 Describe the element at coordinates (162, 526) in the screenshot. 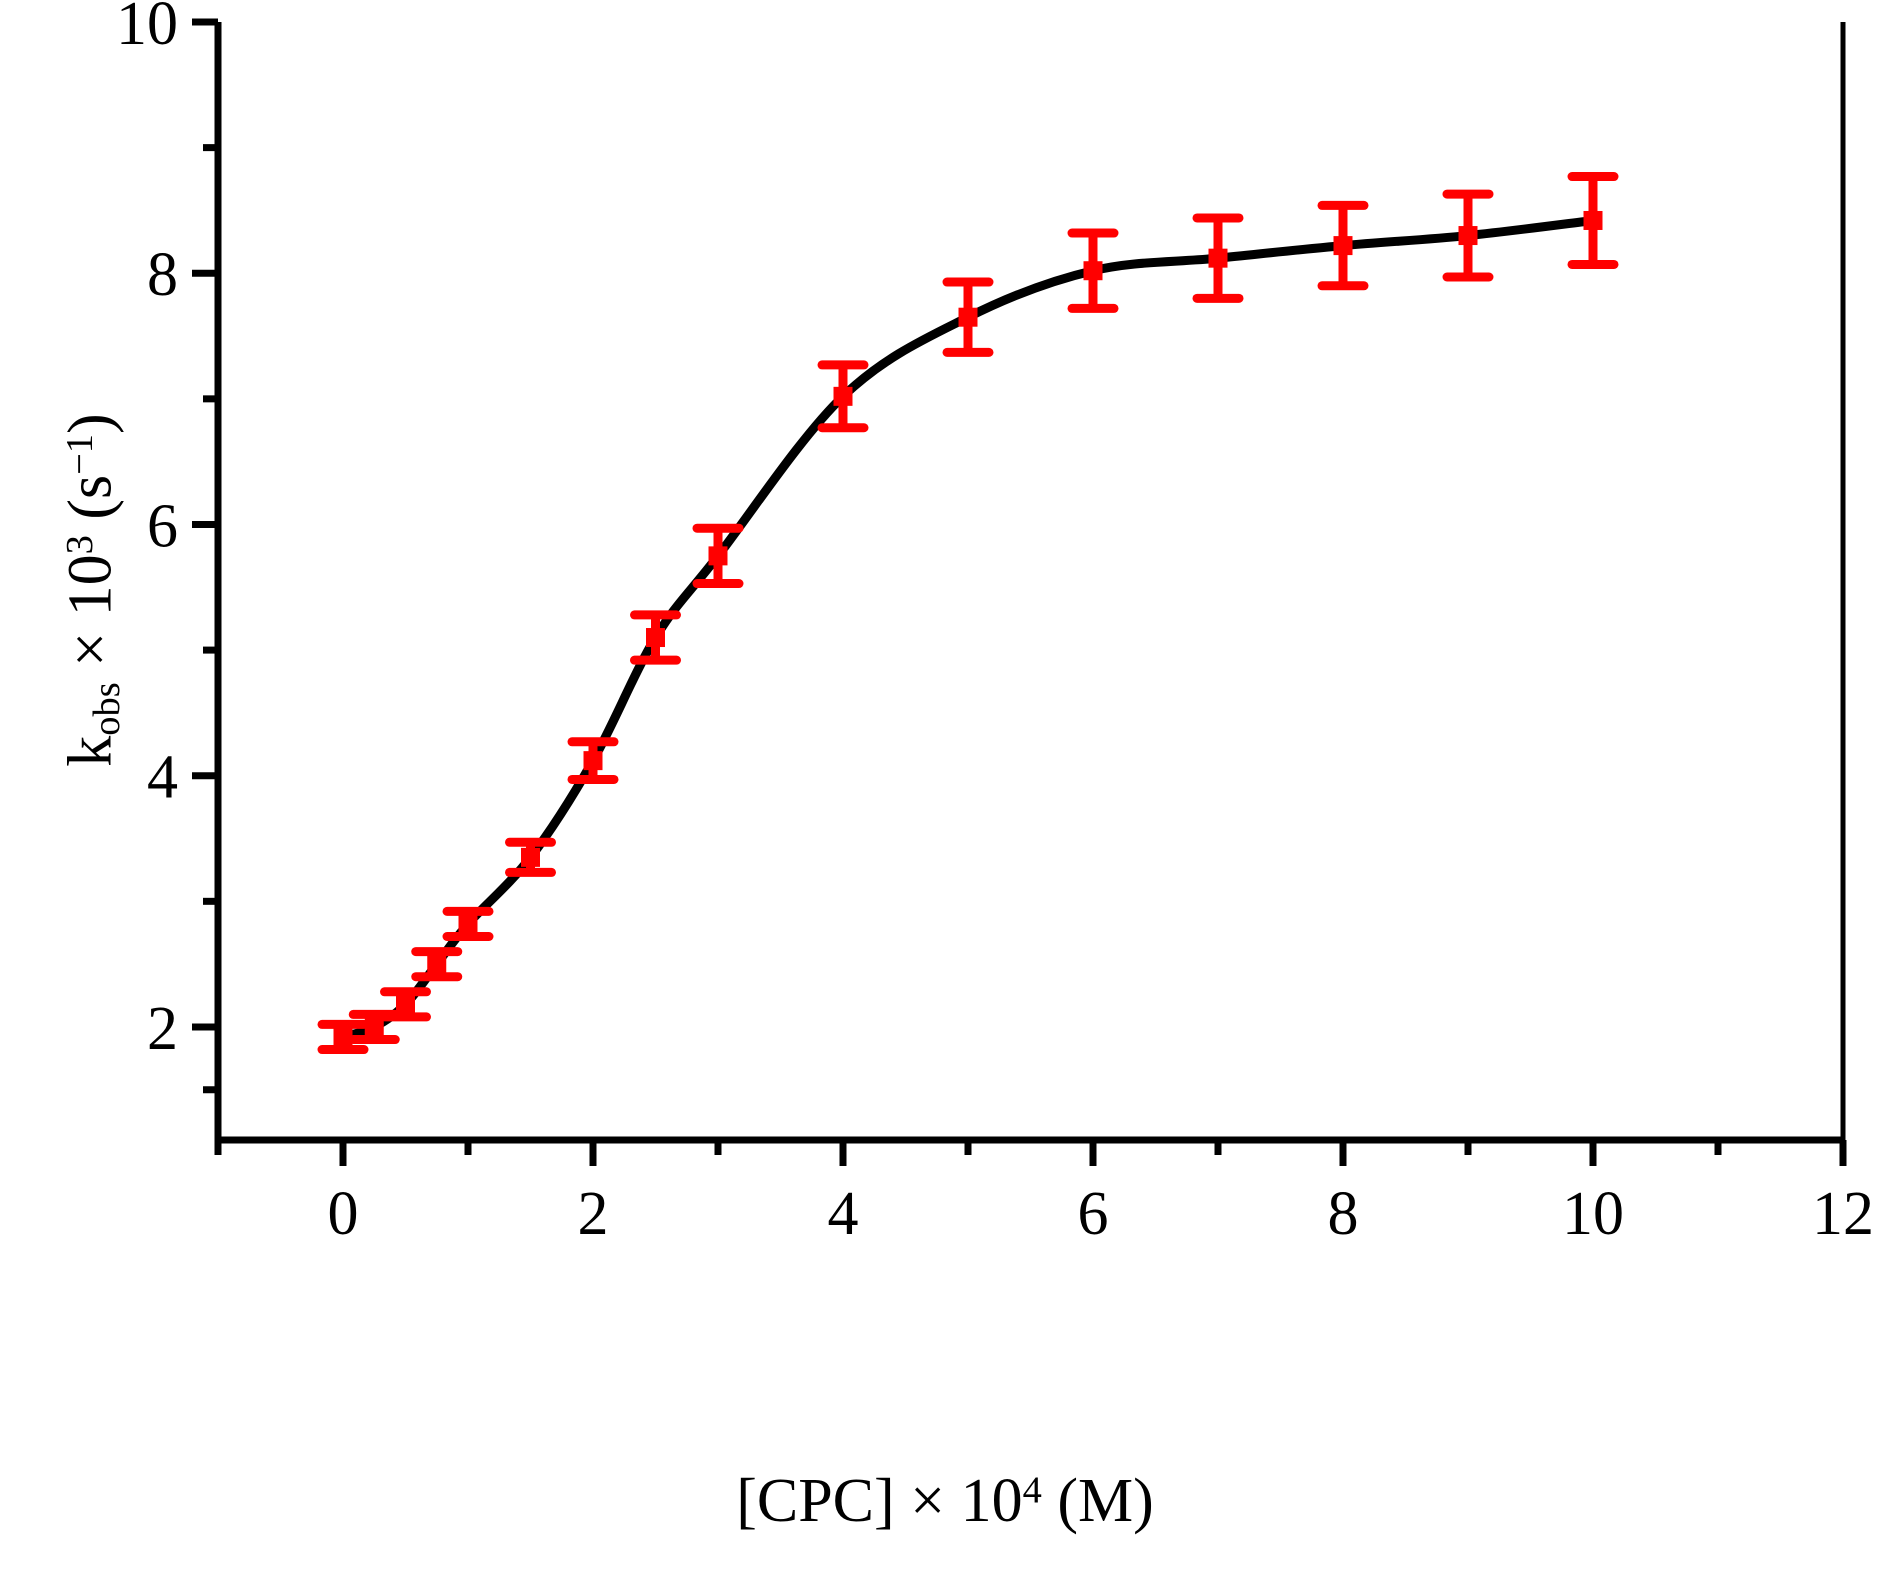

I see `y-tick-label: 6` at that location.